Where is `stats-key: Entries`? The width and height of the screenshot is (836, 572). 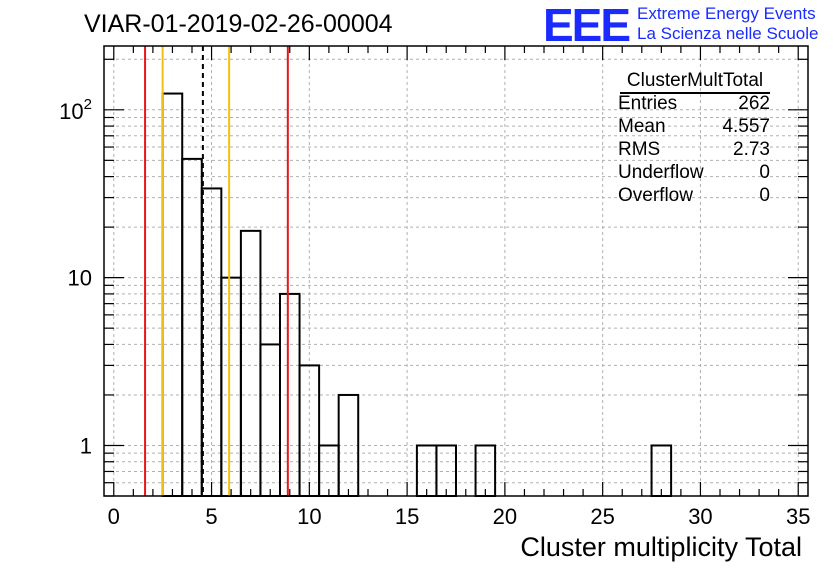
stats-key: Entries is located at coordinates (648, 103).